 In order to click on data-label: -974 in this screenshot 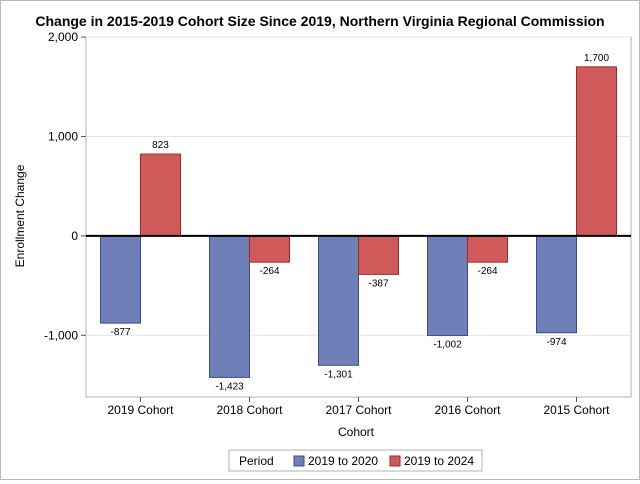, I will do `click(556, 342)`.